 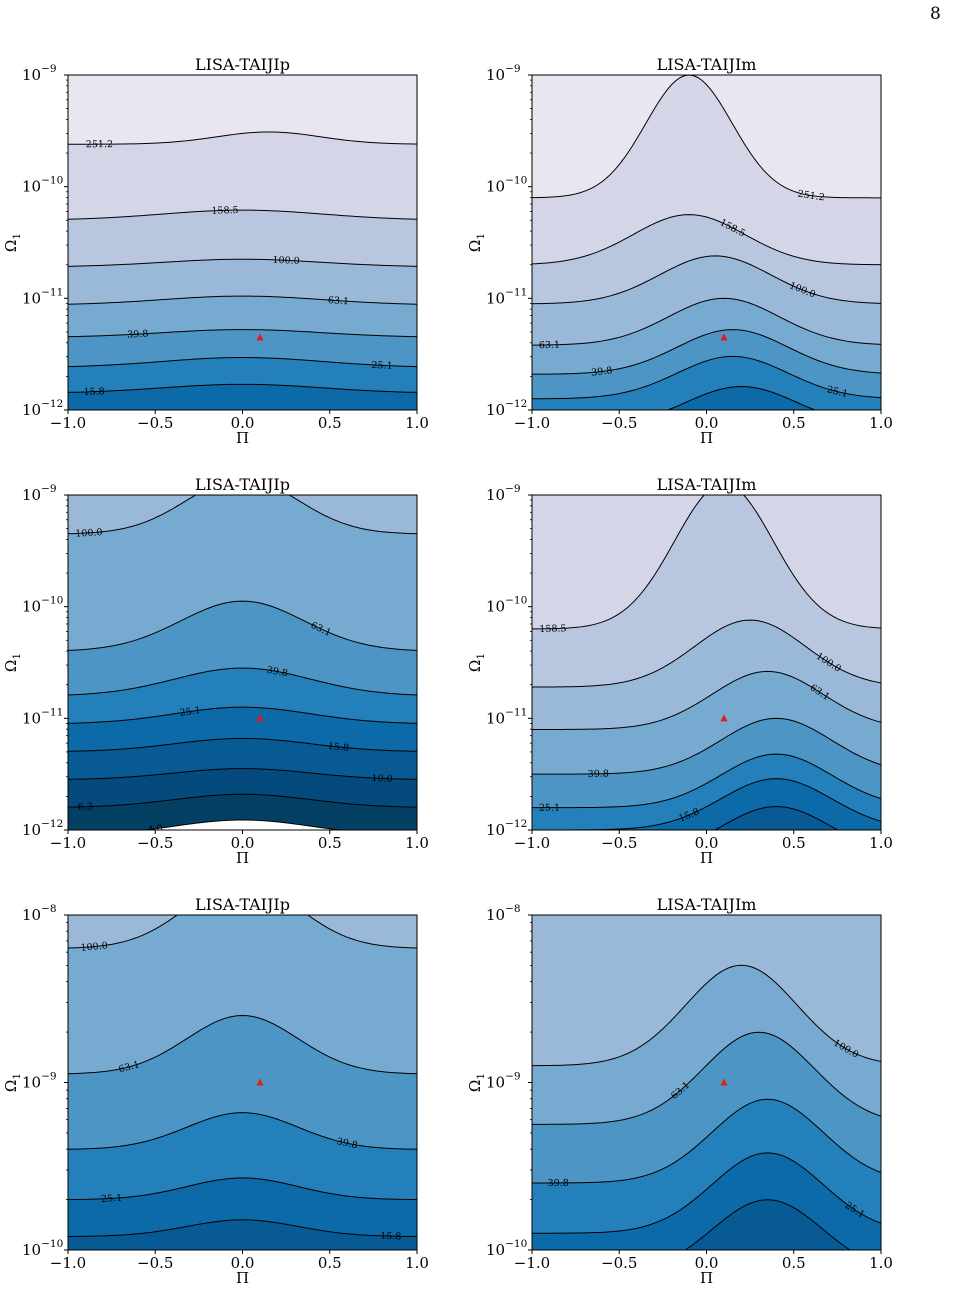 I want to click on contour-label: 158.5, so click(x=545, y=898).